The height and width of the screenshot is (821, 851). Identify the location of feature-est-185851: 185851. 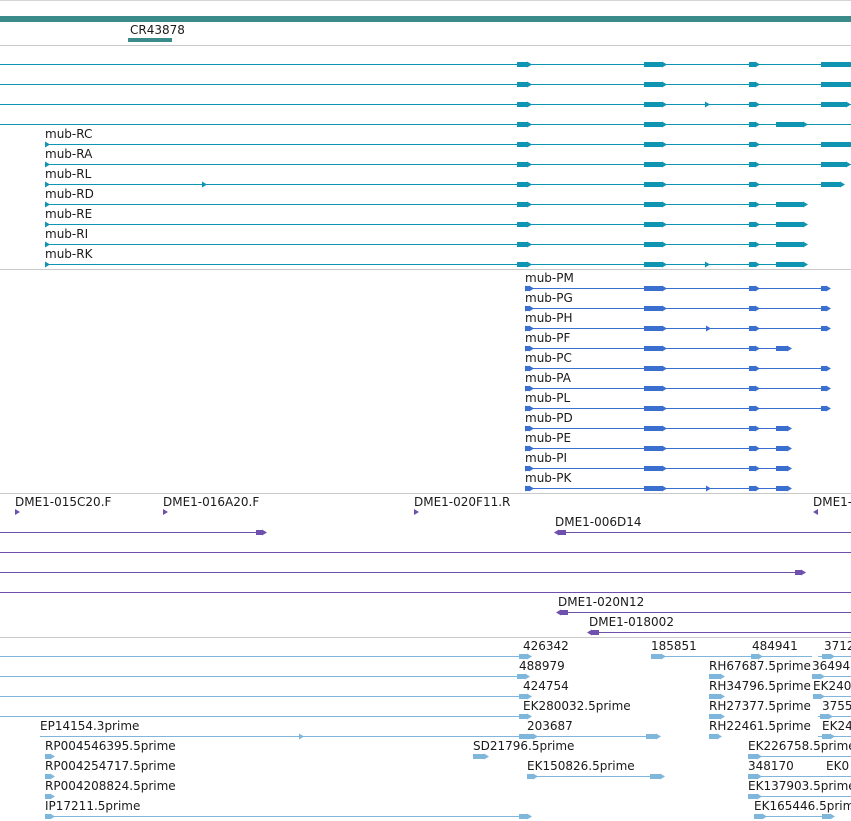
(707, 649).